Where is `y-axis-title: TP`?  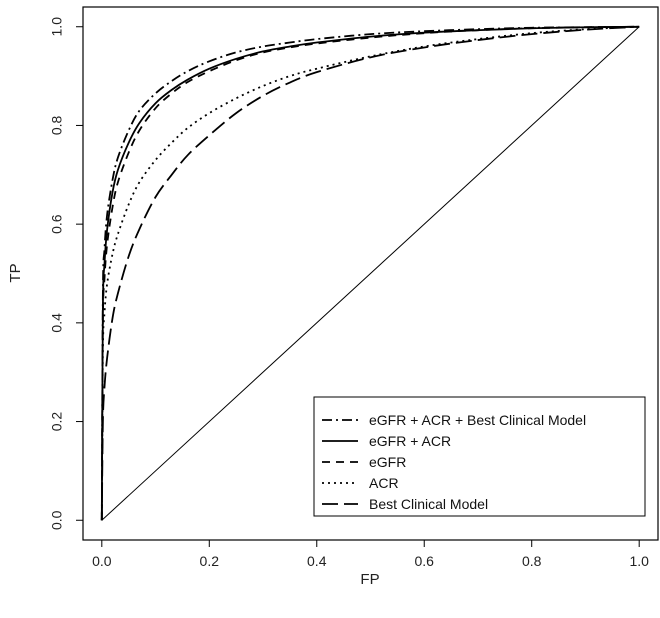
y-axis-title: TP is located at coordinates (15, 272).